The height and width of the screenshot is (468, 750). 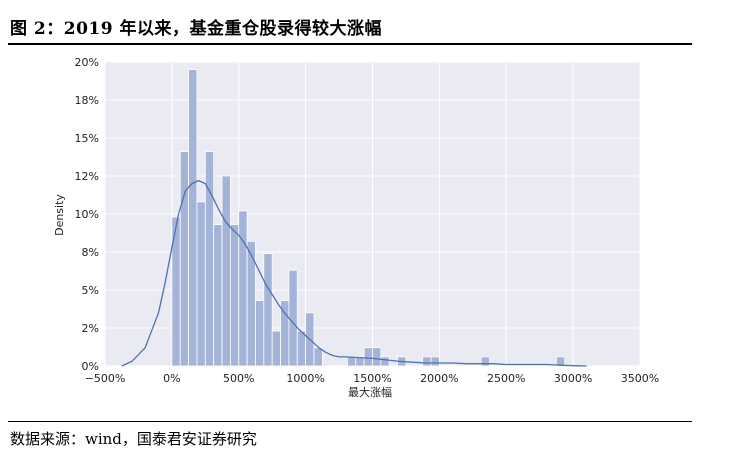 I want to click on x-tick-label: 0%, so click(x=171, y=378).